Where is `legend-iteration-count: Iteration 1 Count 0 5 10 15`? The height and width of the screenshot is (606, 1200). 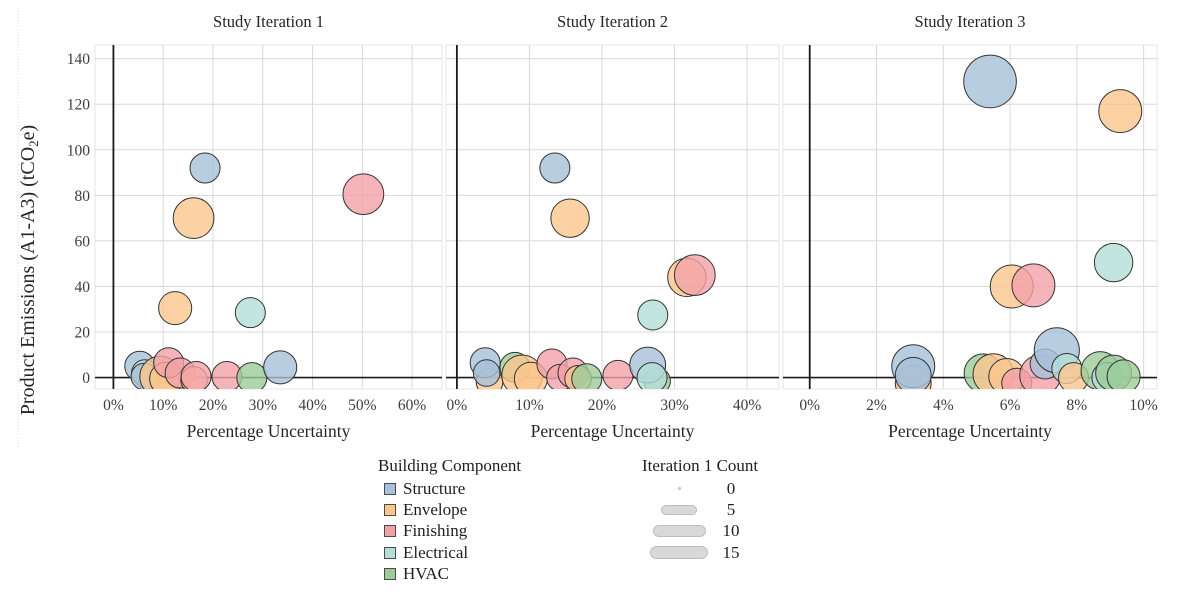
legend-iteration-count: Iteration 1 Count 0 5 10 15 is located at coordinates (722, 510).